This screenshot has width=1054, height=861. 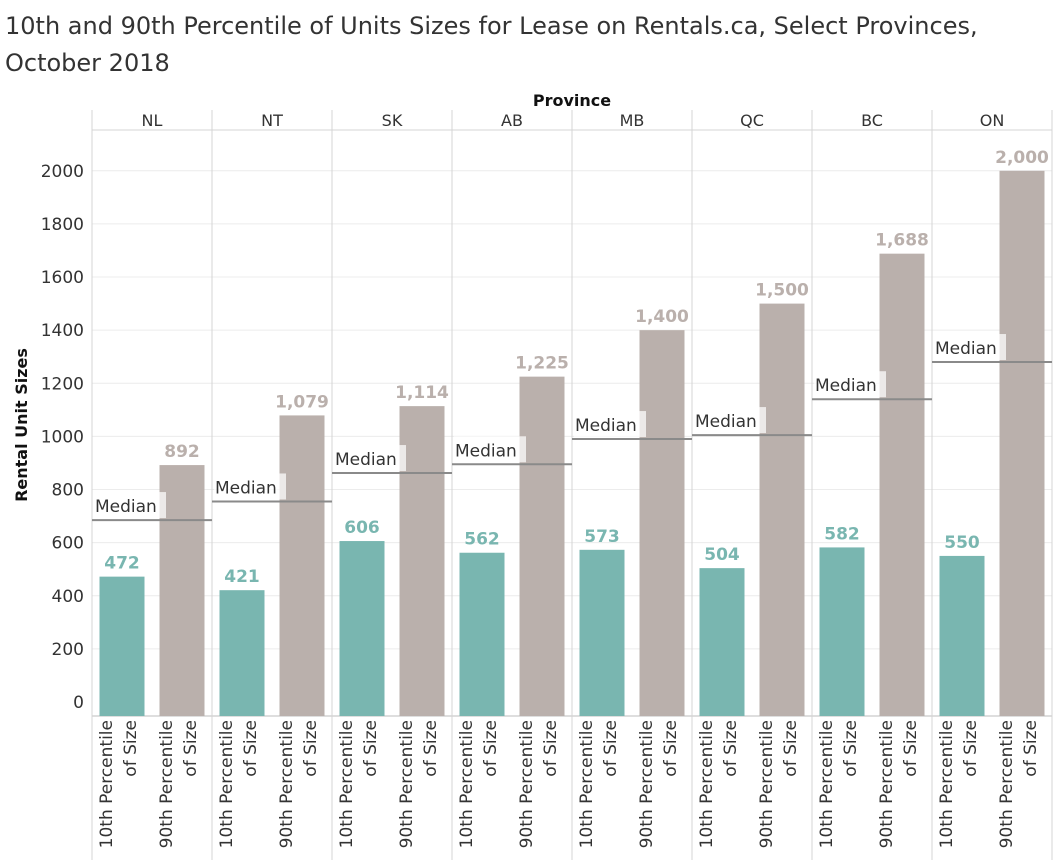 What do you see at coordinates (962, 543) in the screenshot?
I see `data-label: 550` at bounding box center [962, 543].